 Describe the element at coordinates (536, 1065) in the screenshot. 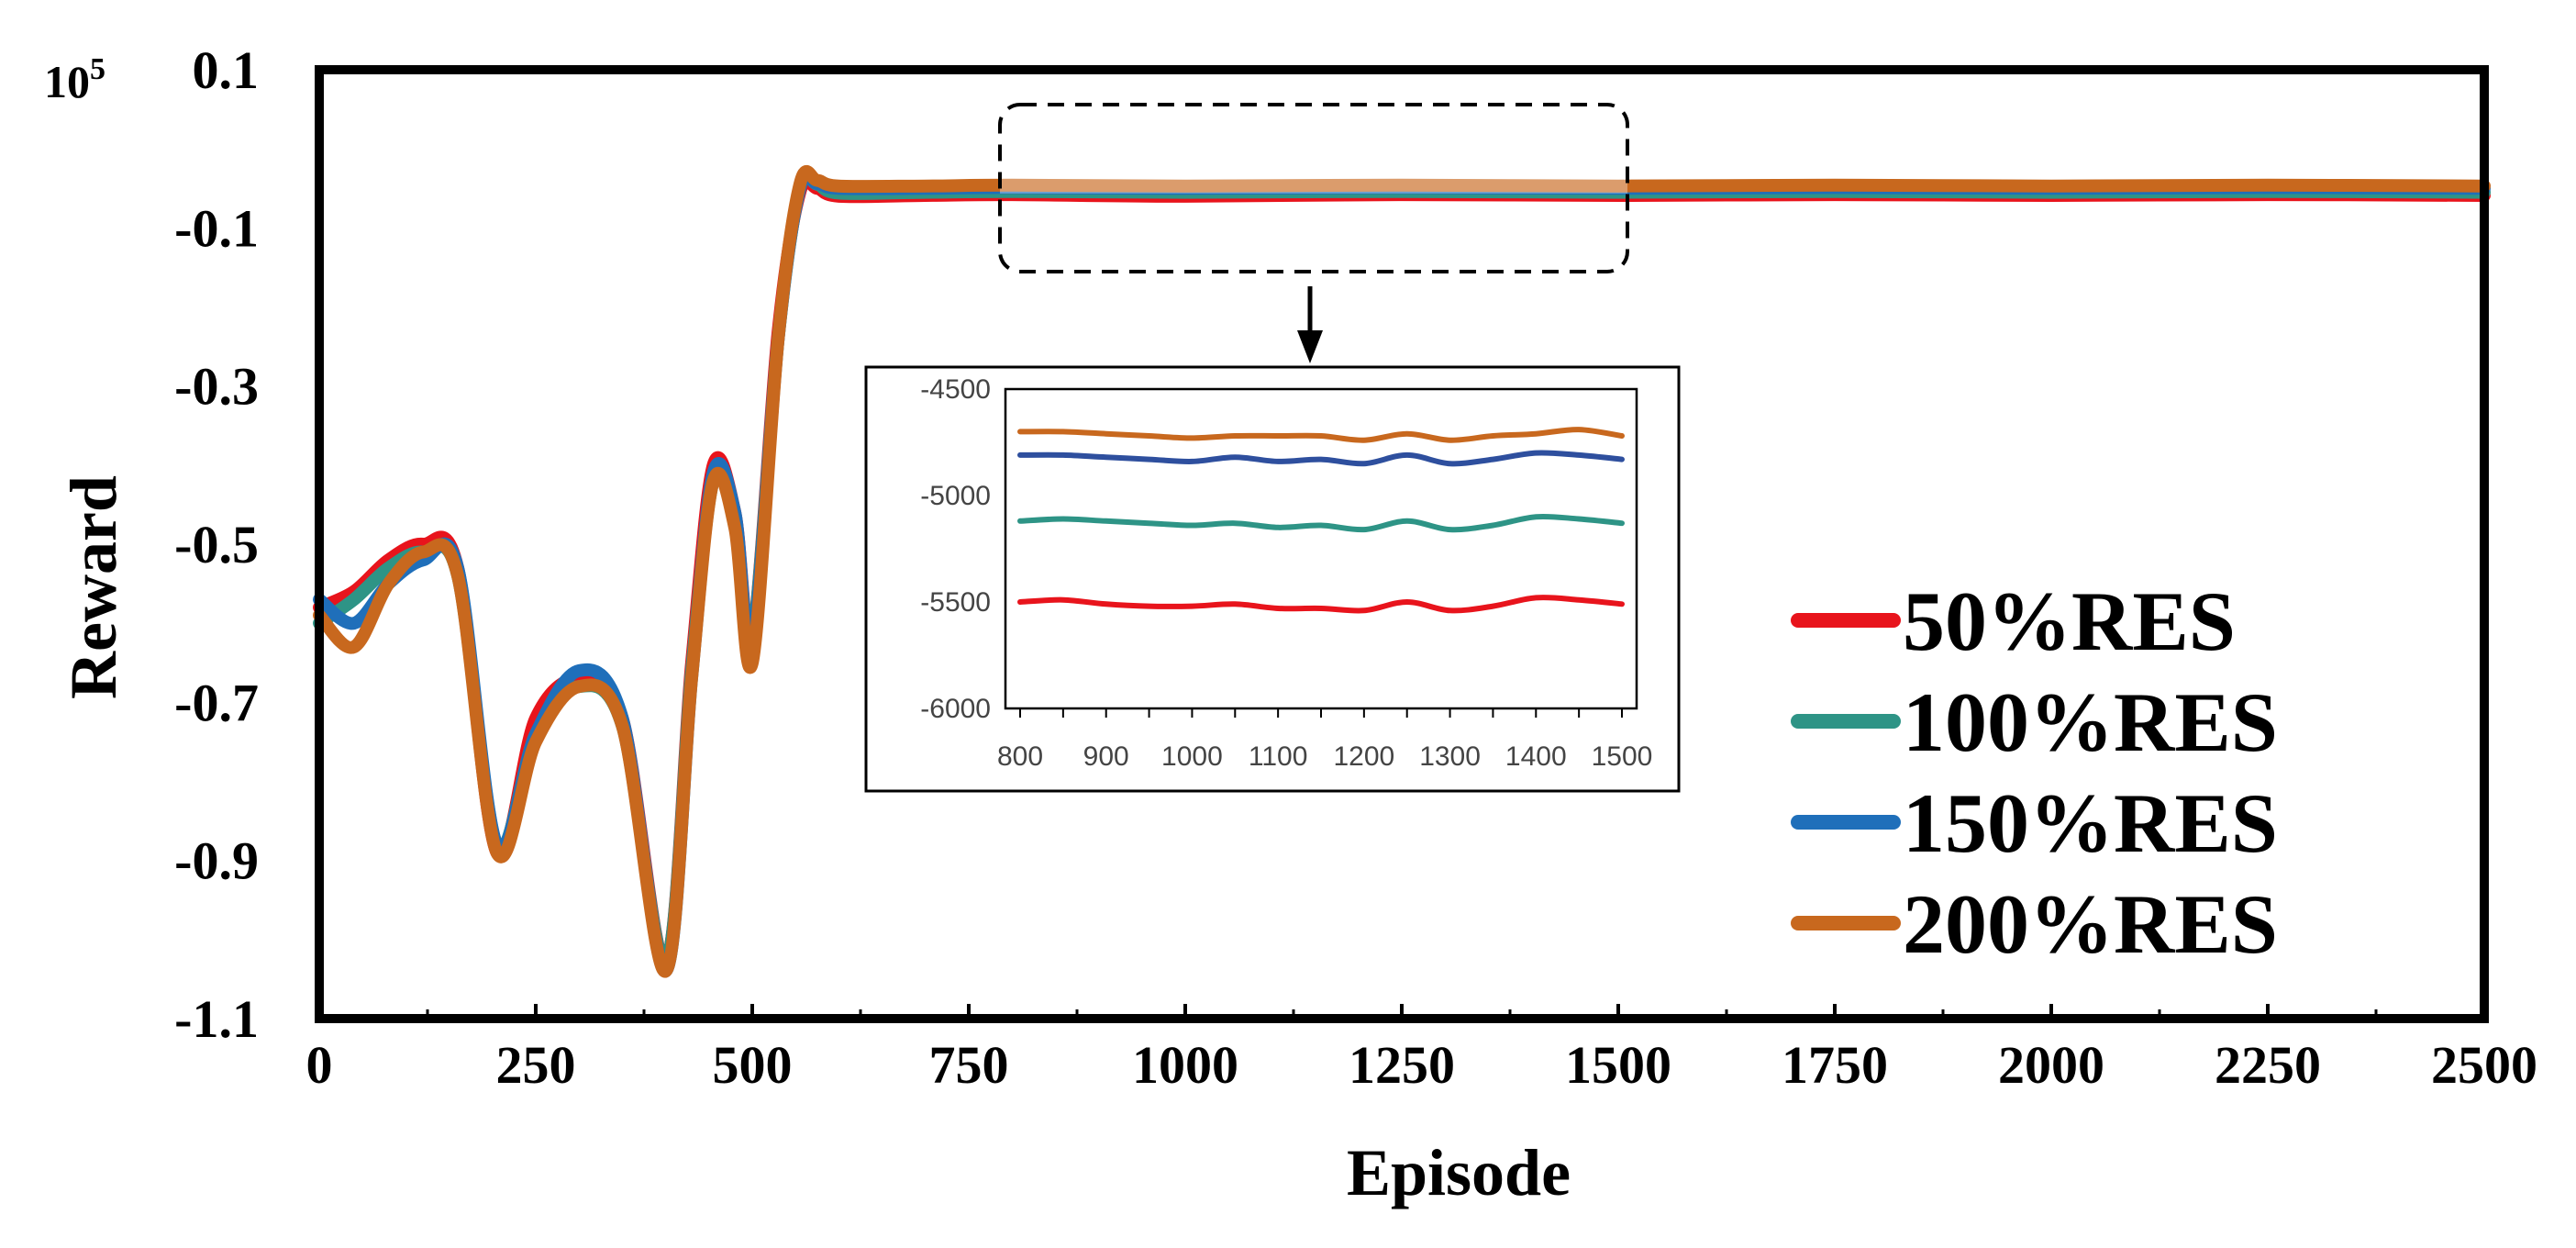

I see `main-x-tick-label: 250` at that location.